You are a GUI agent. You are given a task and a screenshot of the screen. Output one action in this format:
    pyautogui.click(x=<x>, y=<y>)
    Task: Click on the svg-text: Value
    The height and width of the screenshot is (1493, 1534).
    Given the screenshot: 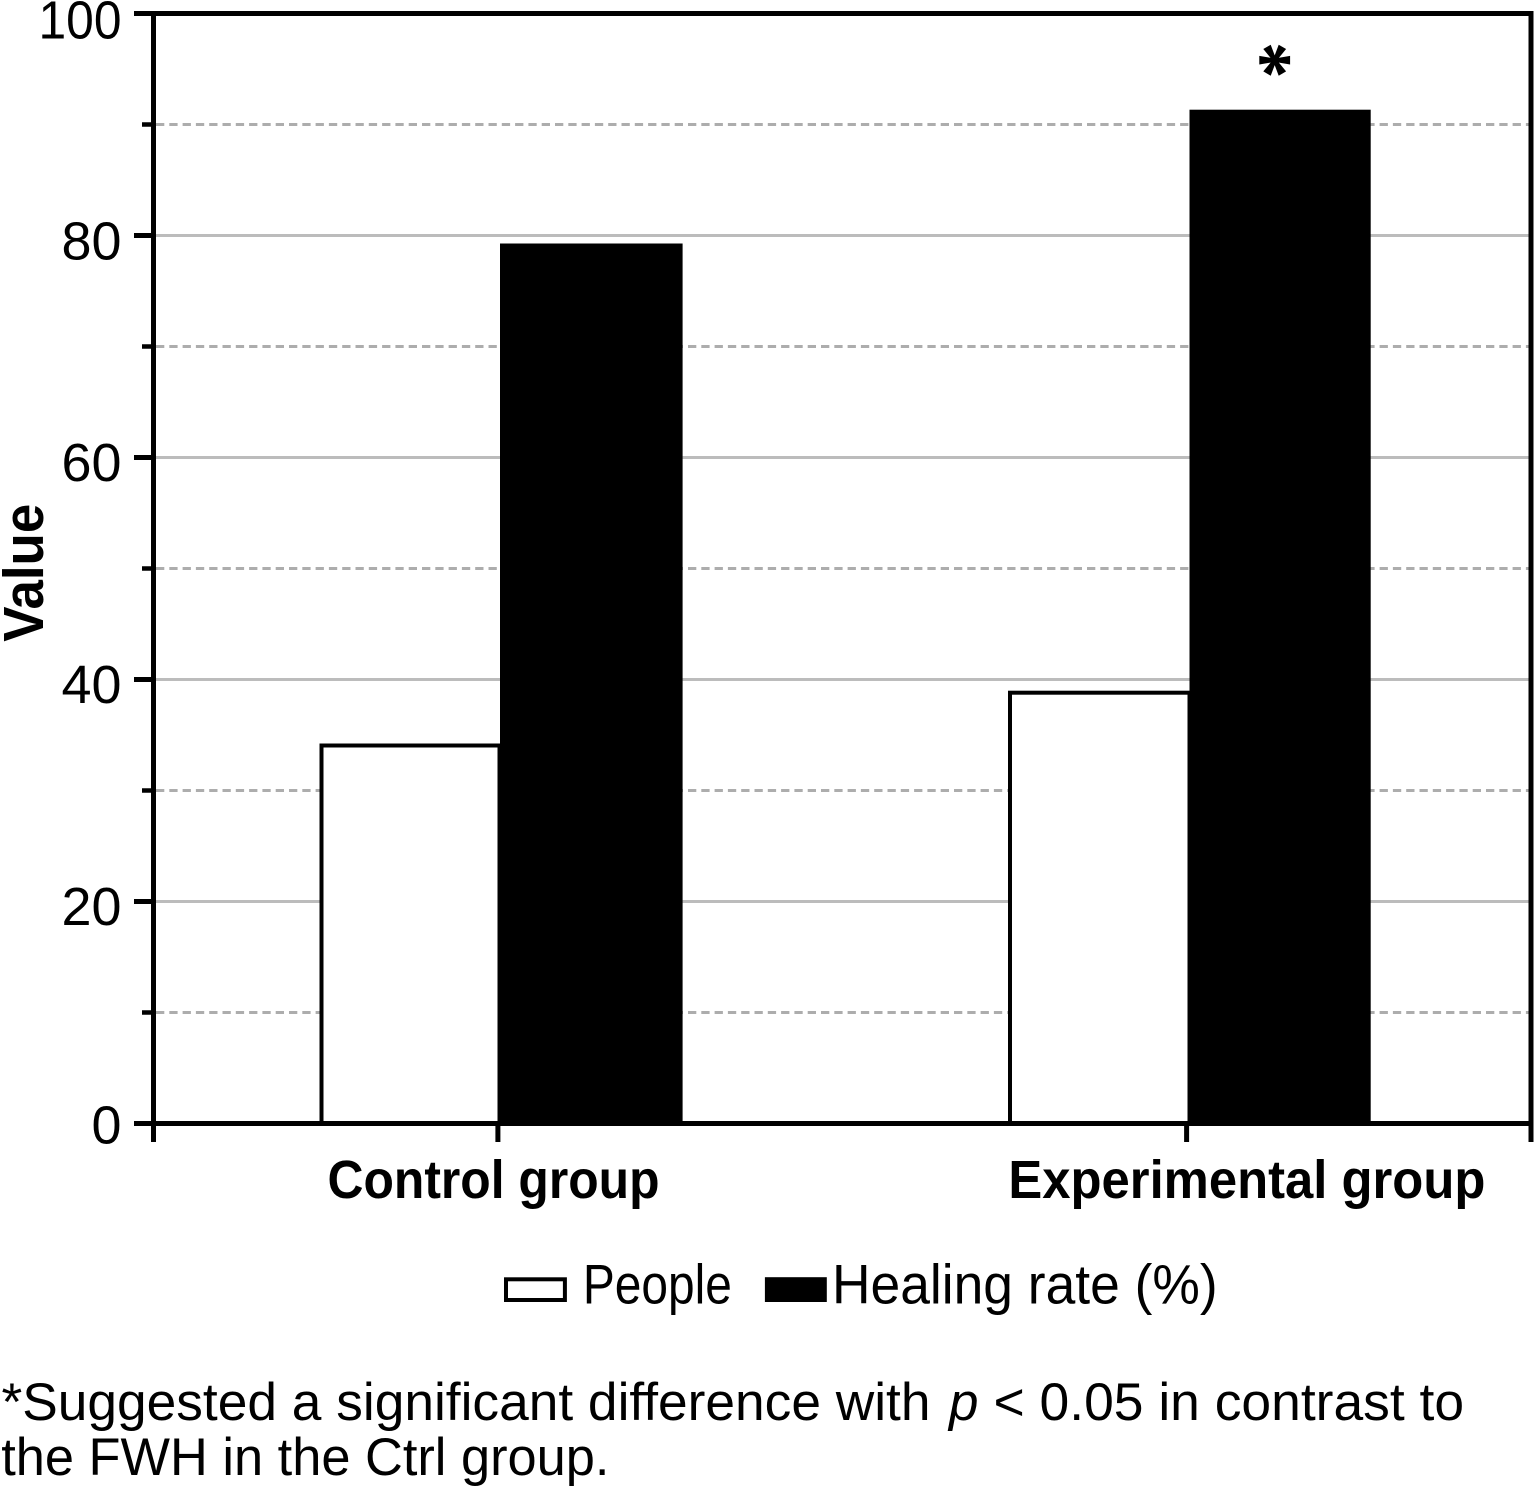 What is the action you would take?
    pyautogui.click(x=28, y=573)
    